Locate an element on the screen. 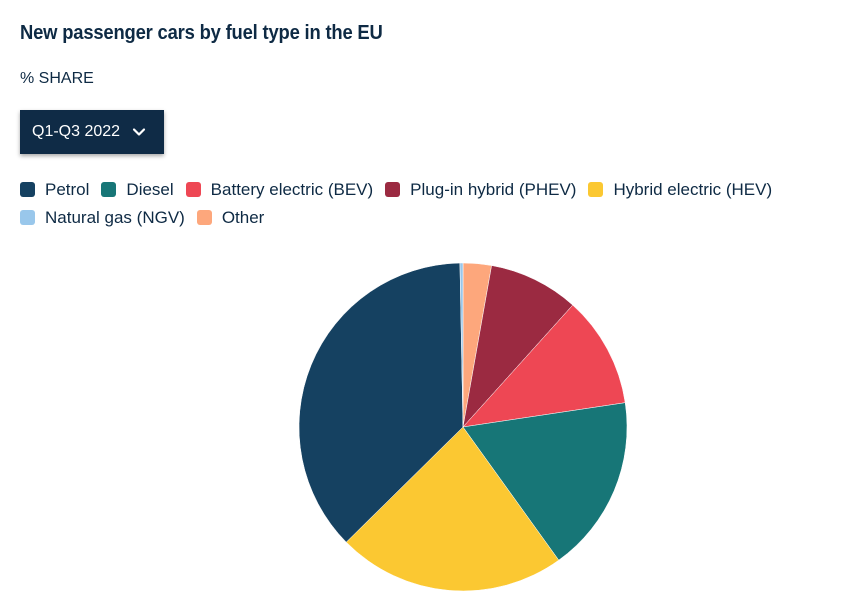 This screenshot has height=602, width=852. legend-label: Natural gas (NGV) is located at coordinates (115, 217).